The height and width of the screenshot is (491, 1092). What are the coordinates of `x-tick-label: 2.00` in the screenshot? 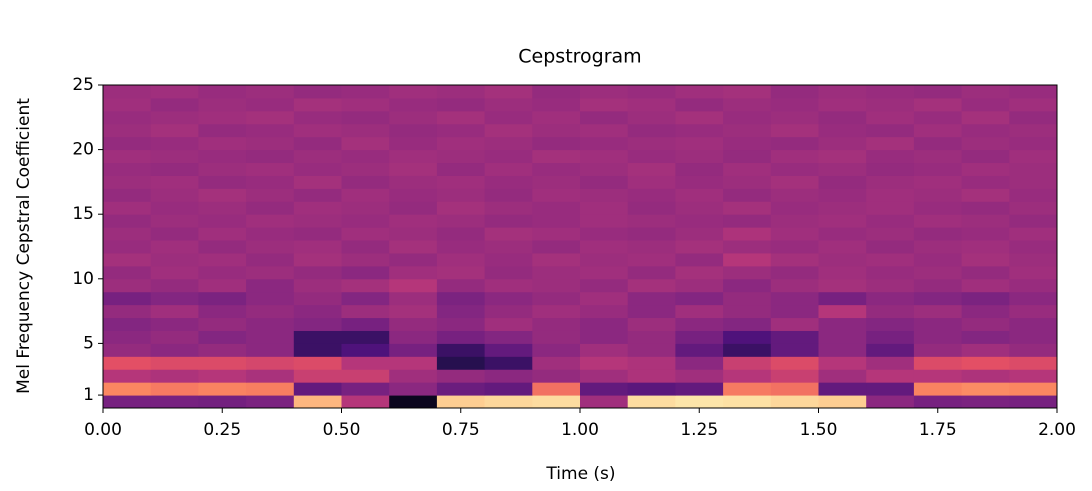 It's located at (1057, 430).